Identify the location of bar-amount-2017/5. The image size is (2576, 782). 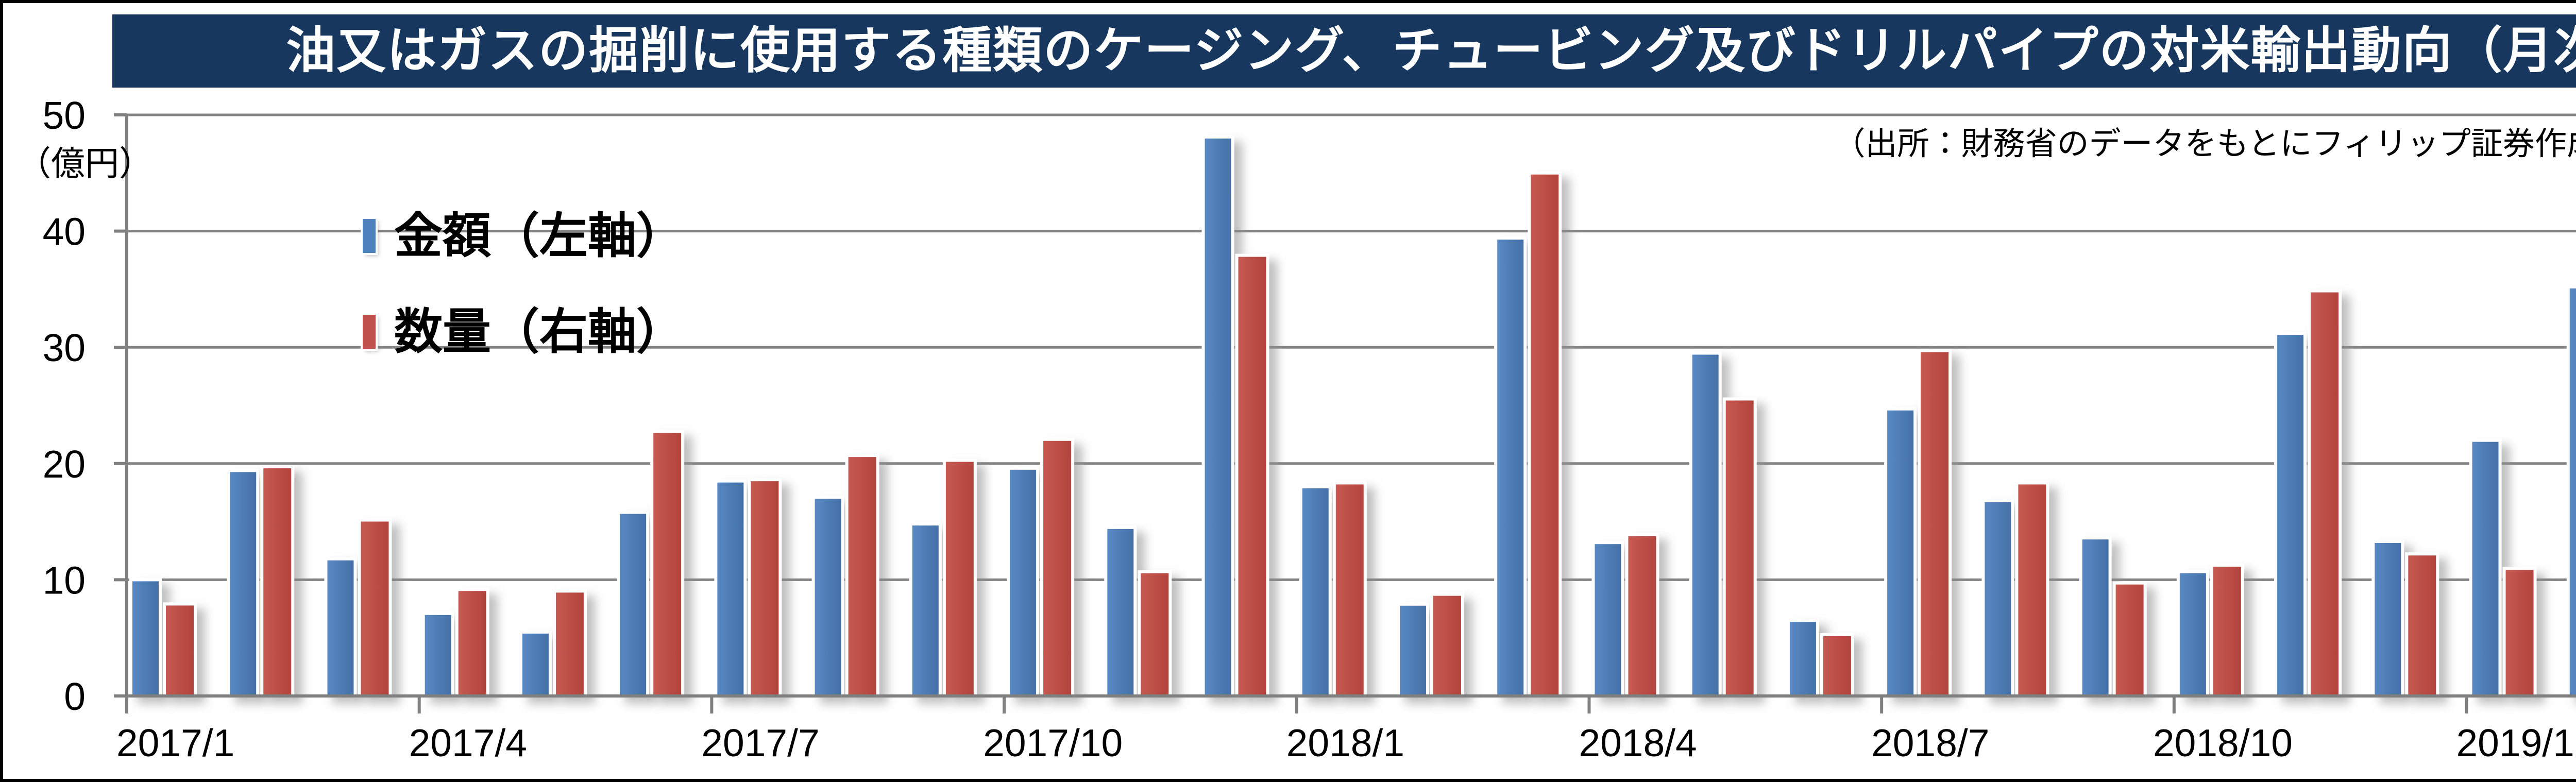
(535, 664).